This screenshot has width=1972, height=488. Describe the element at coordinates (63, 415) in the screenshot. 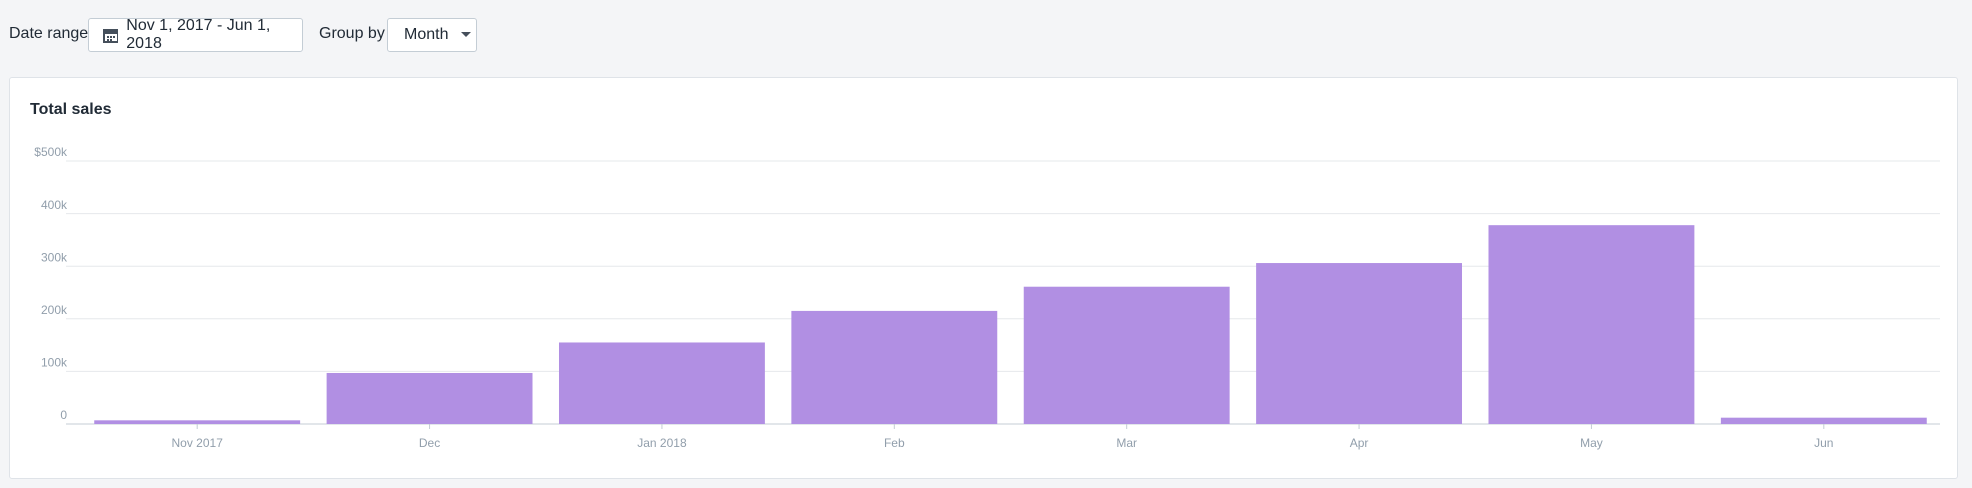

I see `y-tick-label: 0` at that location.